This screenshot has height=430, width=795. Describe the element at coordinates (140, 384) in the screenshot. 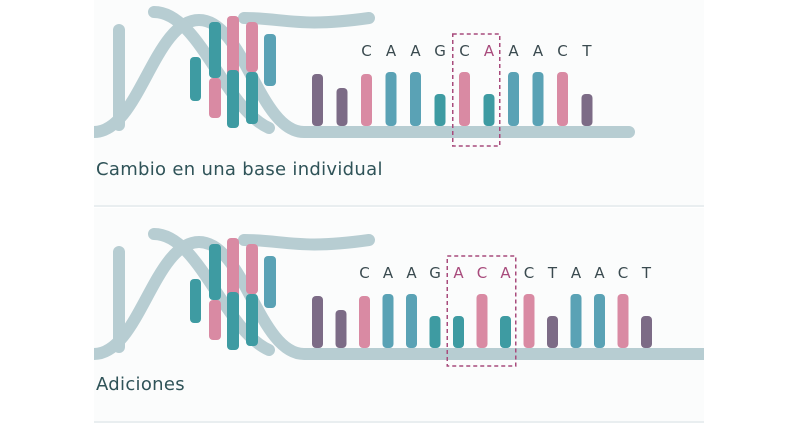

I see `caption-additions: Adiciones` at that location.